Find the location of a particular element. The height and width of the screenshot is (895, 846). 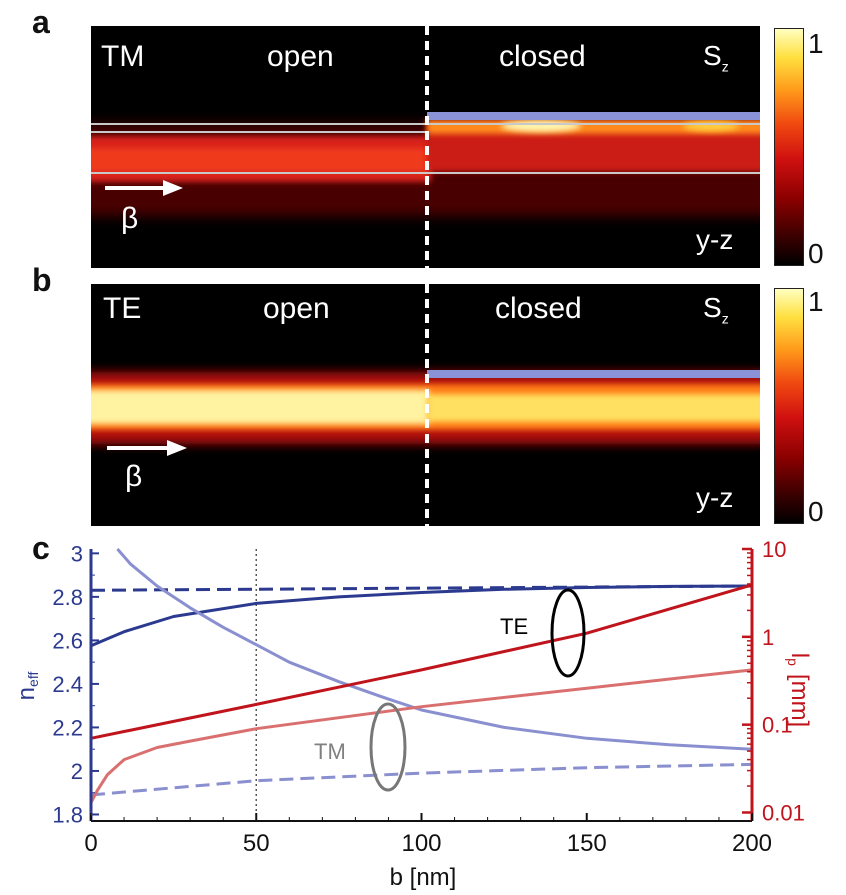

y-left-tick-label-5: 2.8 is located at coordinates (67, 597).